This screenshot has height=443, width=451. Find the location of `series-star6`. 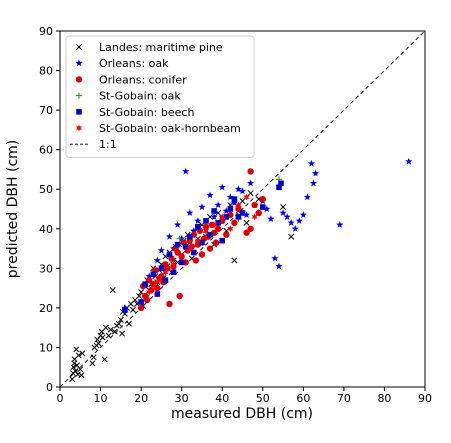

series-star6 is located at coordinates (202, 244).